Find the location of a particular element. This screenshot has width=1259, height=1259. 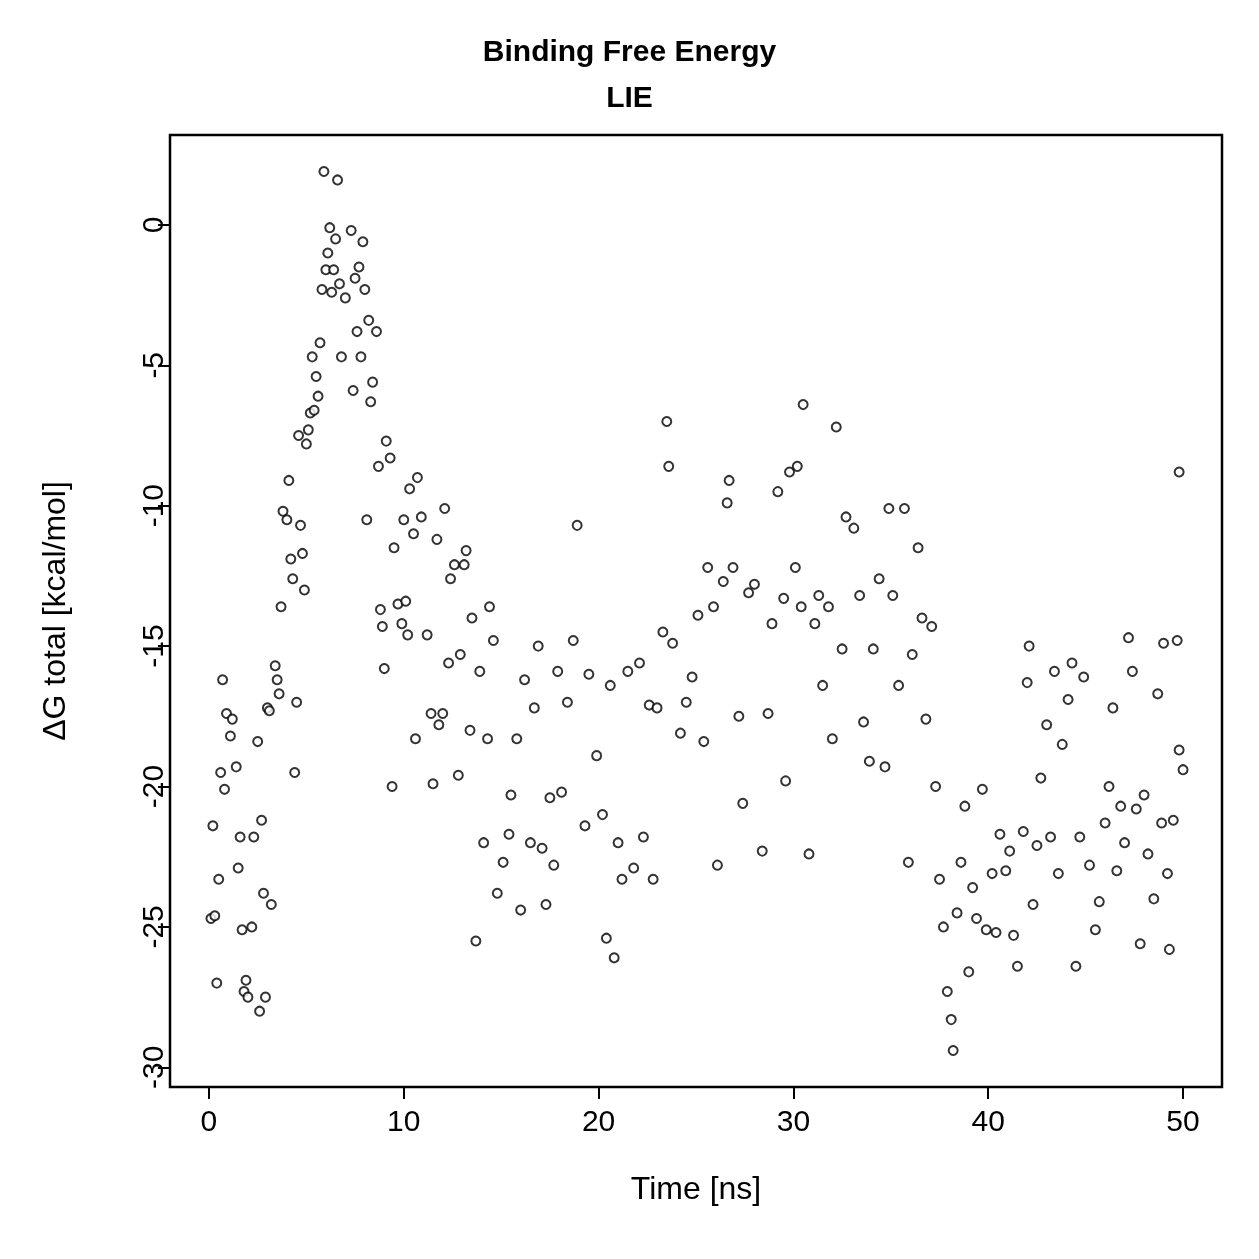

chart-title: Binding Free Energy is located at coordinates (629, 50).